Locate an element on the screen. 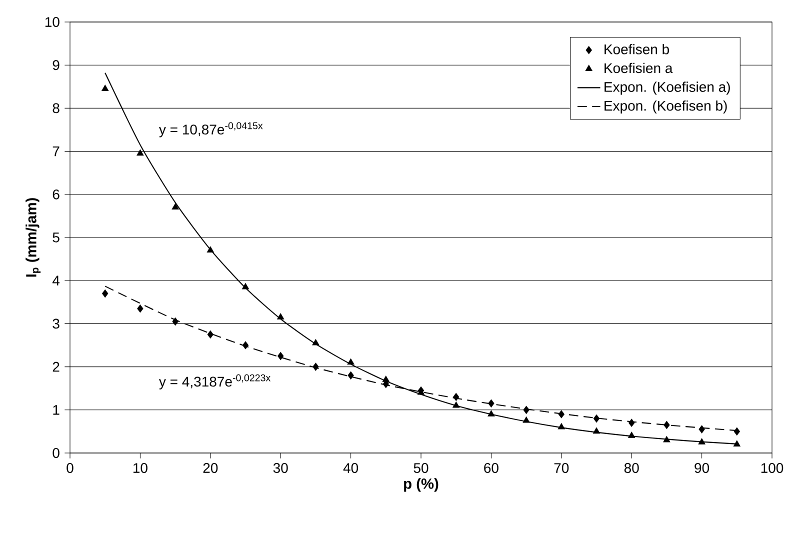 Image resolution: width=792 pixels, height=533 pixels. y-tick-label: 5 is located at coordinates (56, 237).